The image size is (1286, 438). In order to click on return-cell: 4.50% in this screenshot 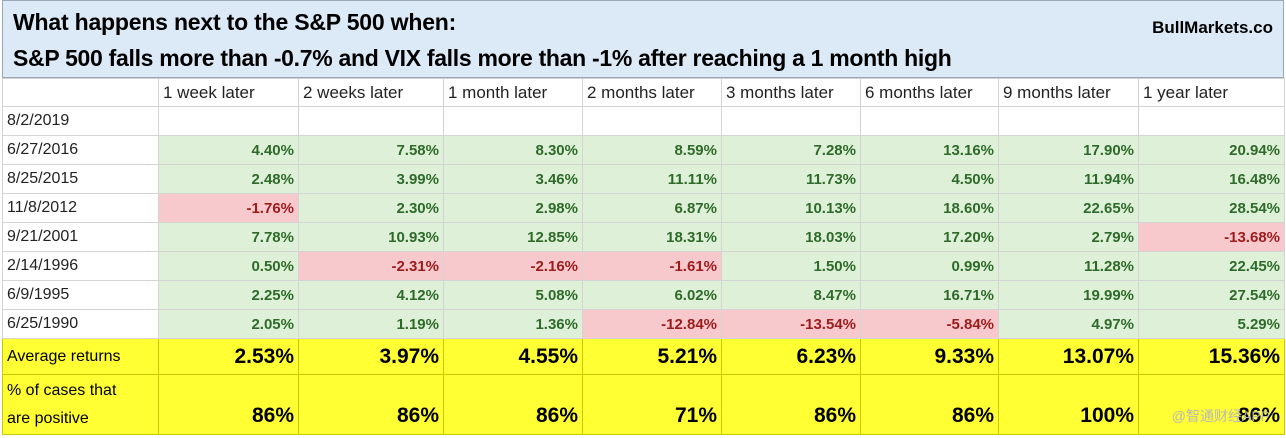, I will do `click(929, 179)`.